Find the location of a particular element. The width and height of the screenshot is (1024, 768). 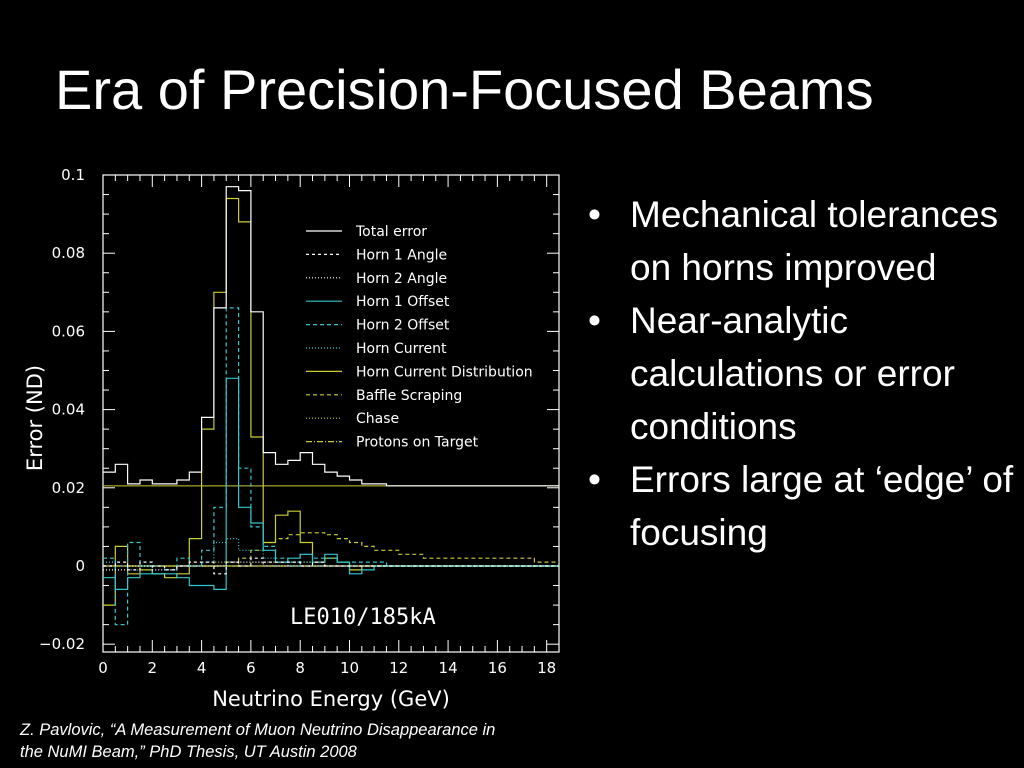

legend-label: Total error is located at coordinates (391, 232).